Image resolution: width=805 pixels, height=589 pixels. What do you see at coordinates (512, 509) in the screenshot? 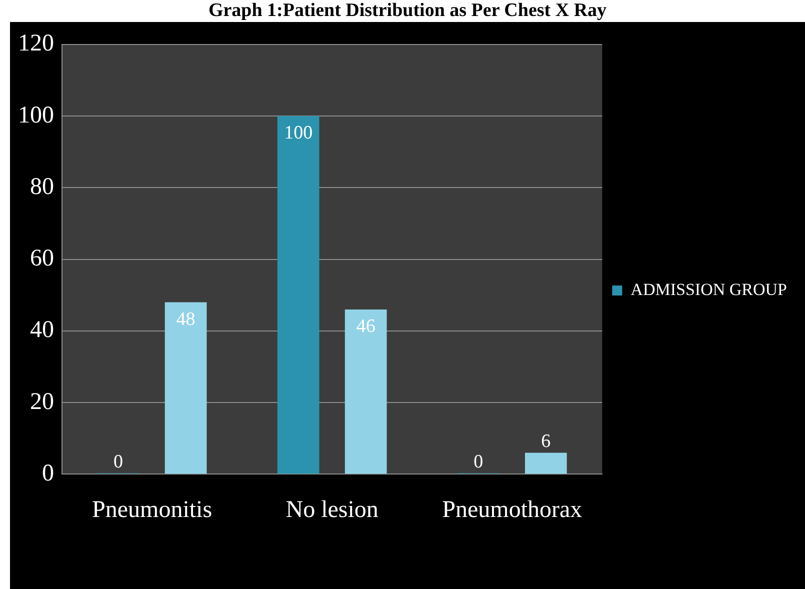
I see `x-tick-label: Pneumothorax` at bounding box center [512, 509].